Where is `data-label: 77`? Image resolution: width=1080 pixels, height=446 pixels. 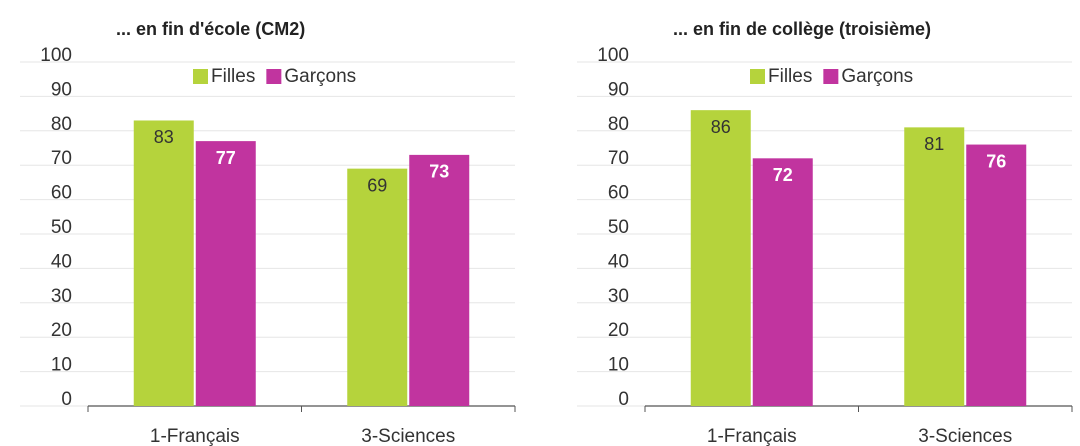 data-label: 77 is located at coordinates (226, 158).